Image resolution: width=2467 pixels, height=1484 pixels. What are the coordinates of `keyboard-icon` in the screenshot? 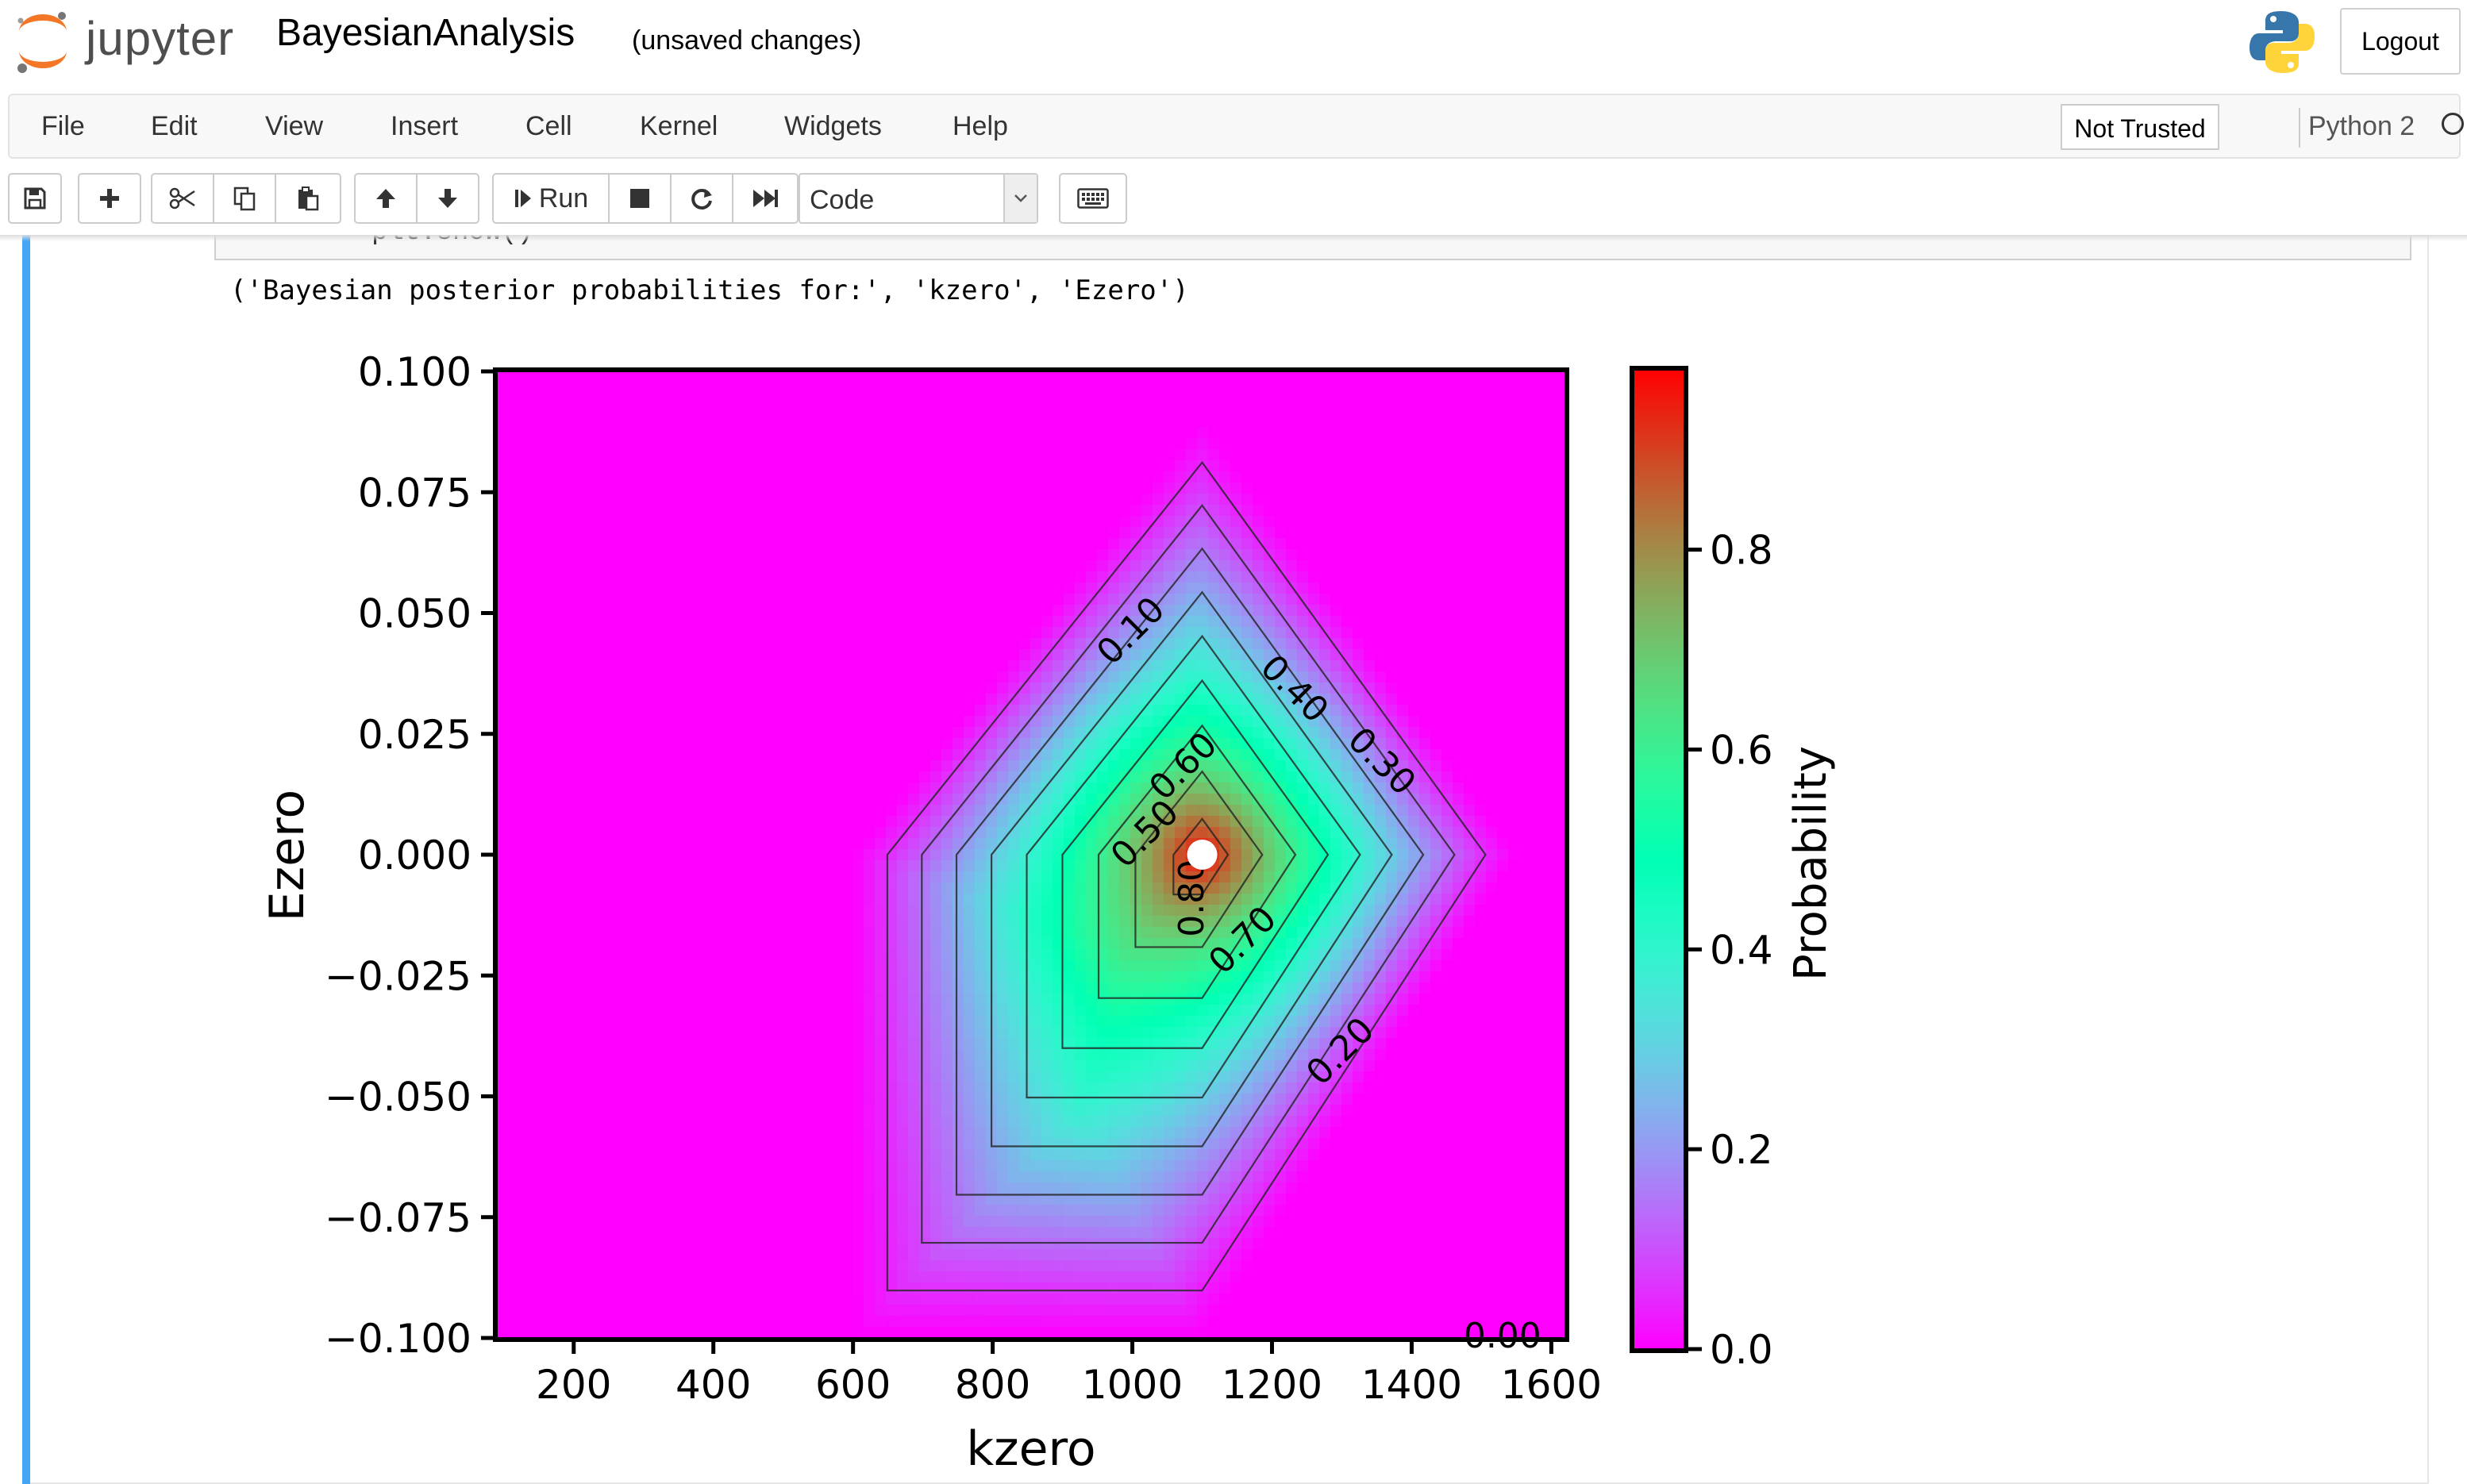 It's located at (1093, 198).